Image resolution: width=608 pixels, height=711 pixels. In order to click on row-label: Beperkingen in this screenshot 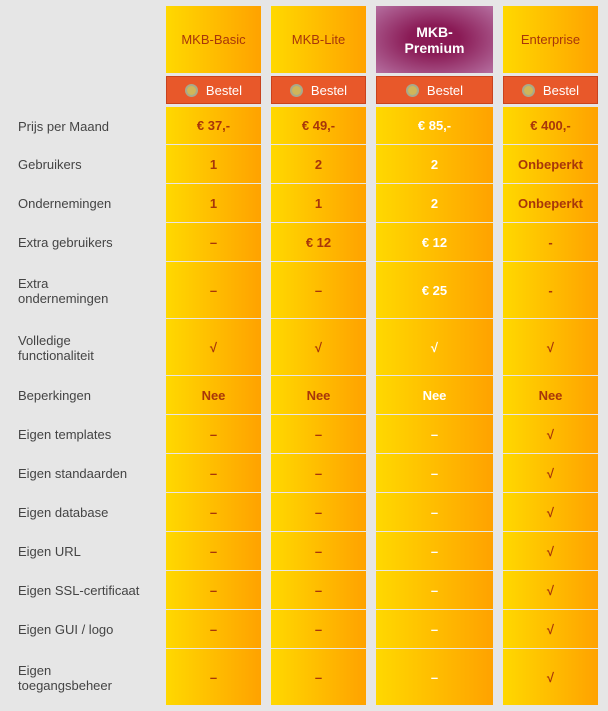, I will do `click(80, 395)`.